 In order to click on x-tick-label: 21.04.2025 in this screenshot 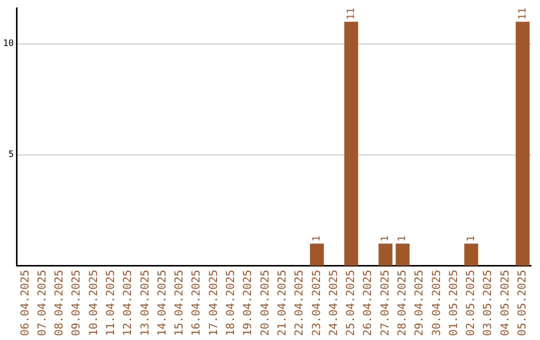, I will do `click(281, 303)`.